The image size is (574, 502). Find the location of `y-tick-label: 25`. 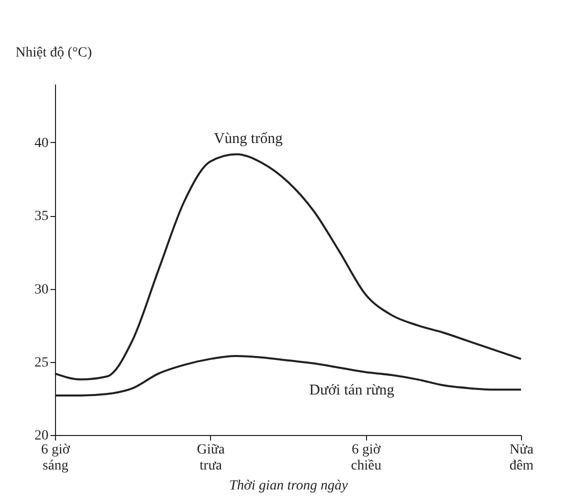

y-tick-label: 25 is located at coordinates (41, 362).